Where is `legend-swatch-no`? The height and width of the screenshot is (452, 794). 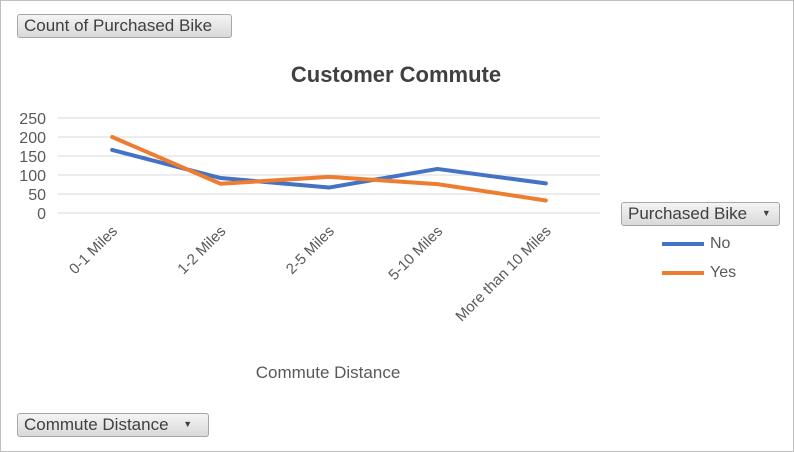 legend-swatch-no is located at coordinates (683, 243).